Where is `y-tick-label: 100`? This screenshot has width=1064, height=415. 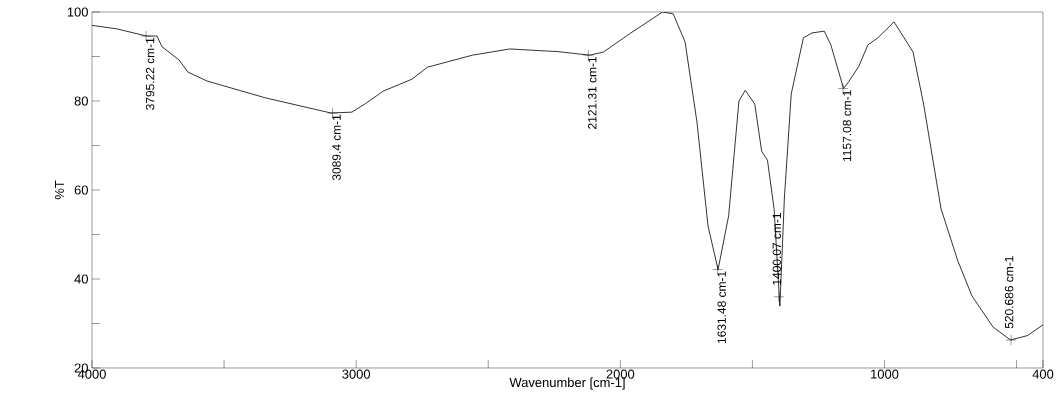
y-tick-label: 100 is located at coordinates (77, 12).